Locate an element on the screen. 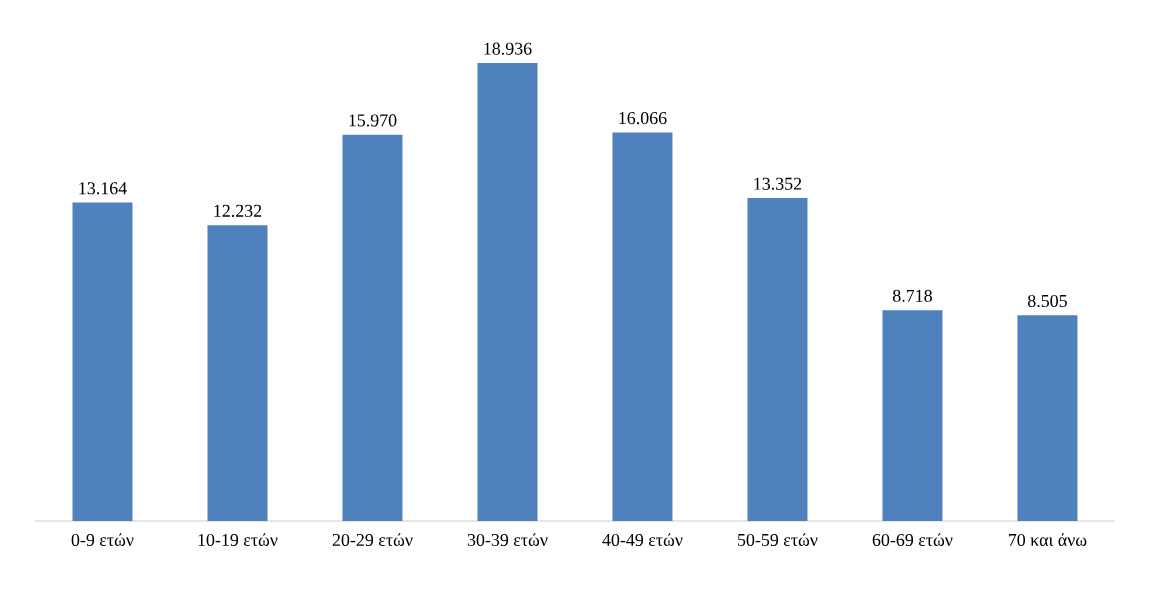  data-label: 12.232 is located at coordinates (238, 210).